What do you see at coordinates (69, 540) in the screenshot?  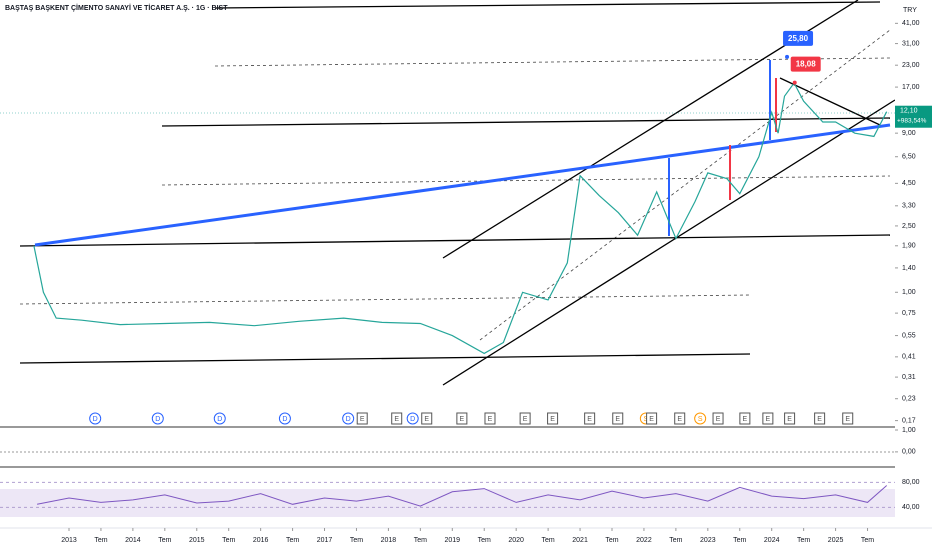 I see `x-tick-label: 2013` at bounding box center [69, 540].